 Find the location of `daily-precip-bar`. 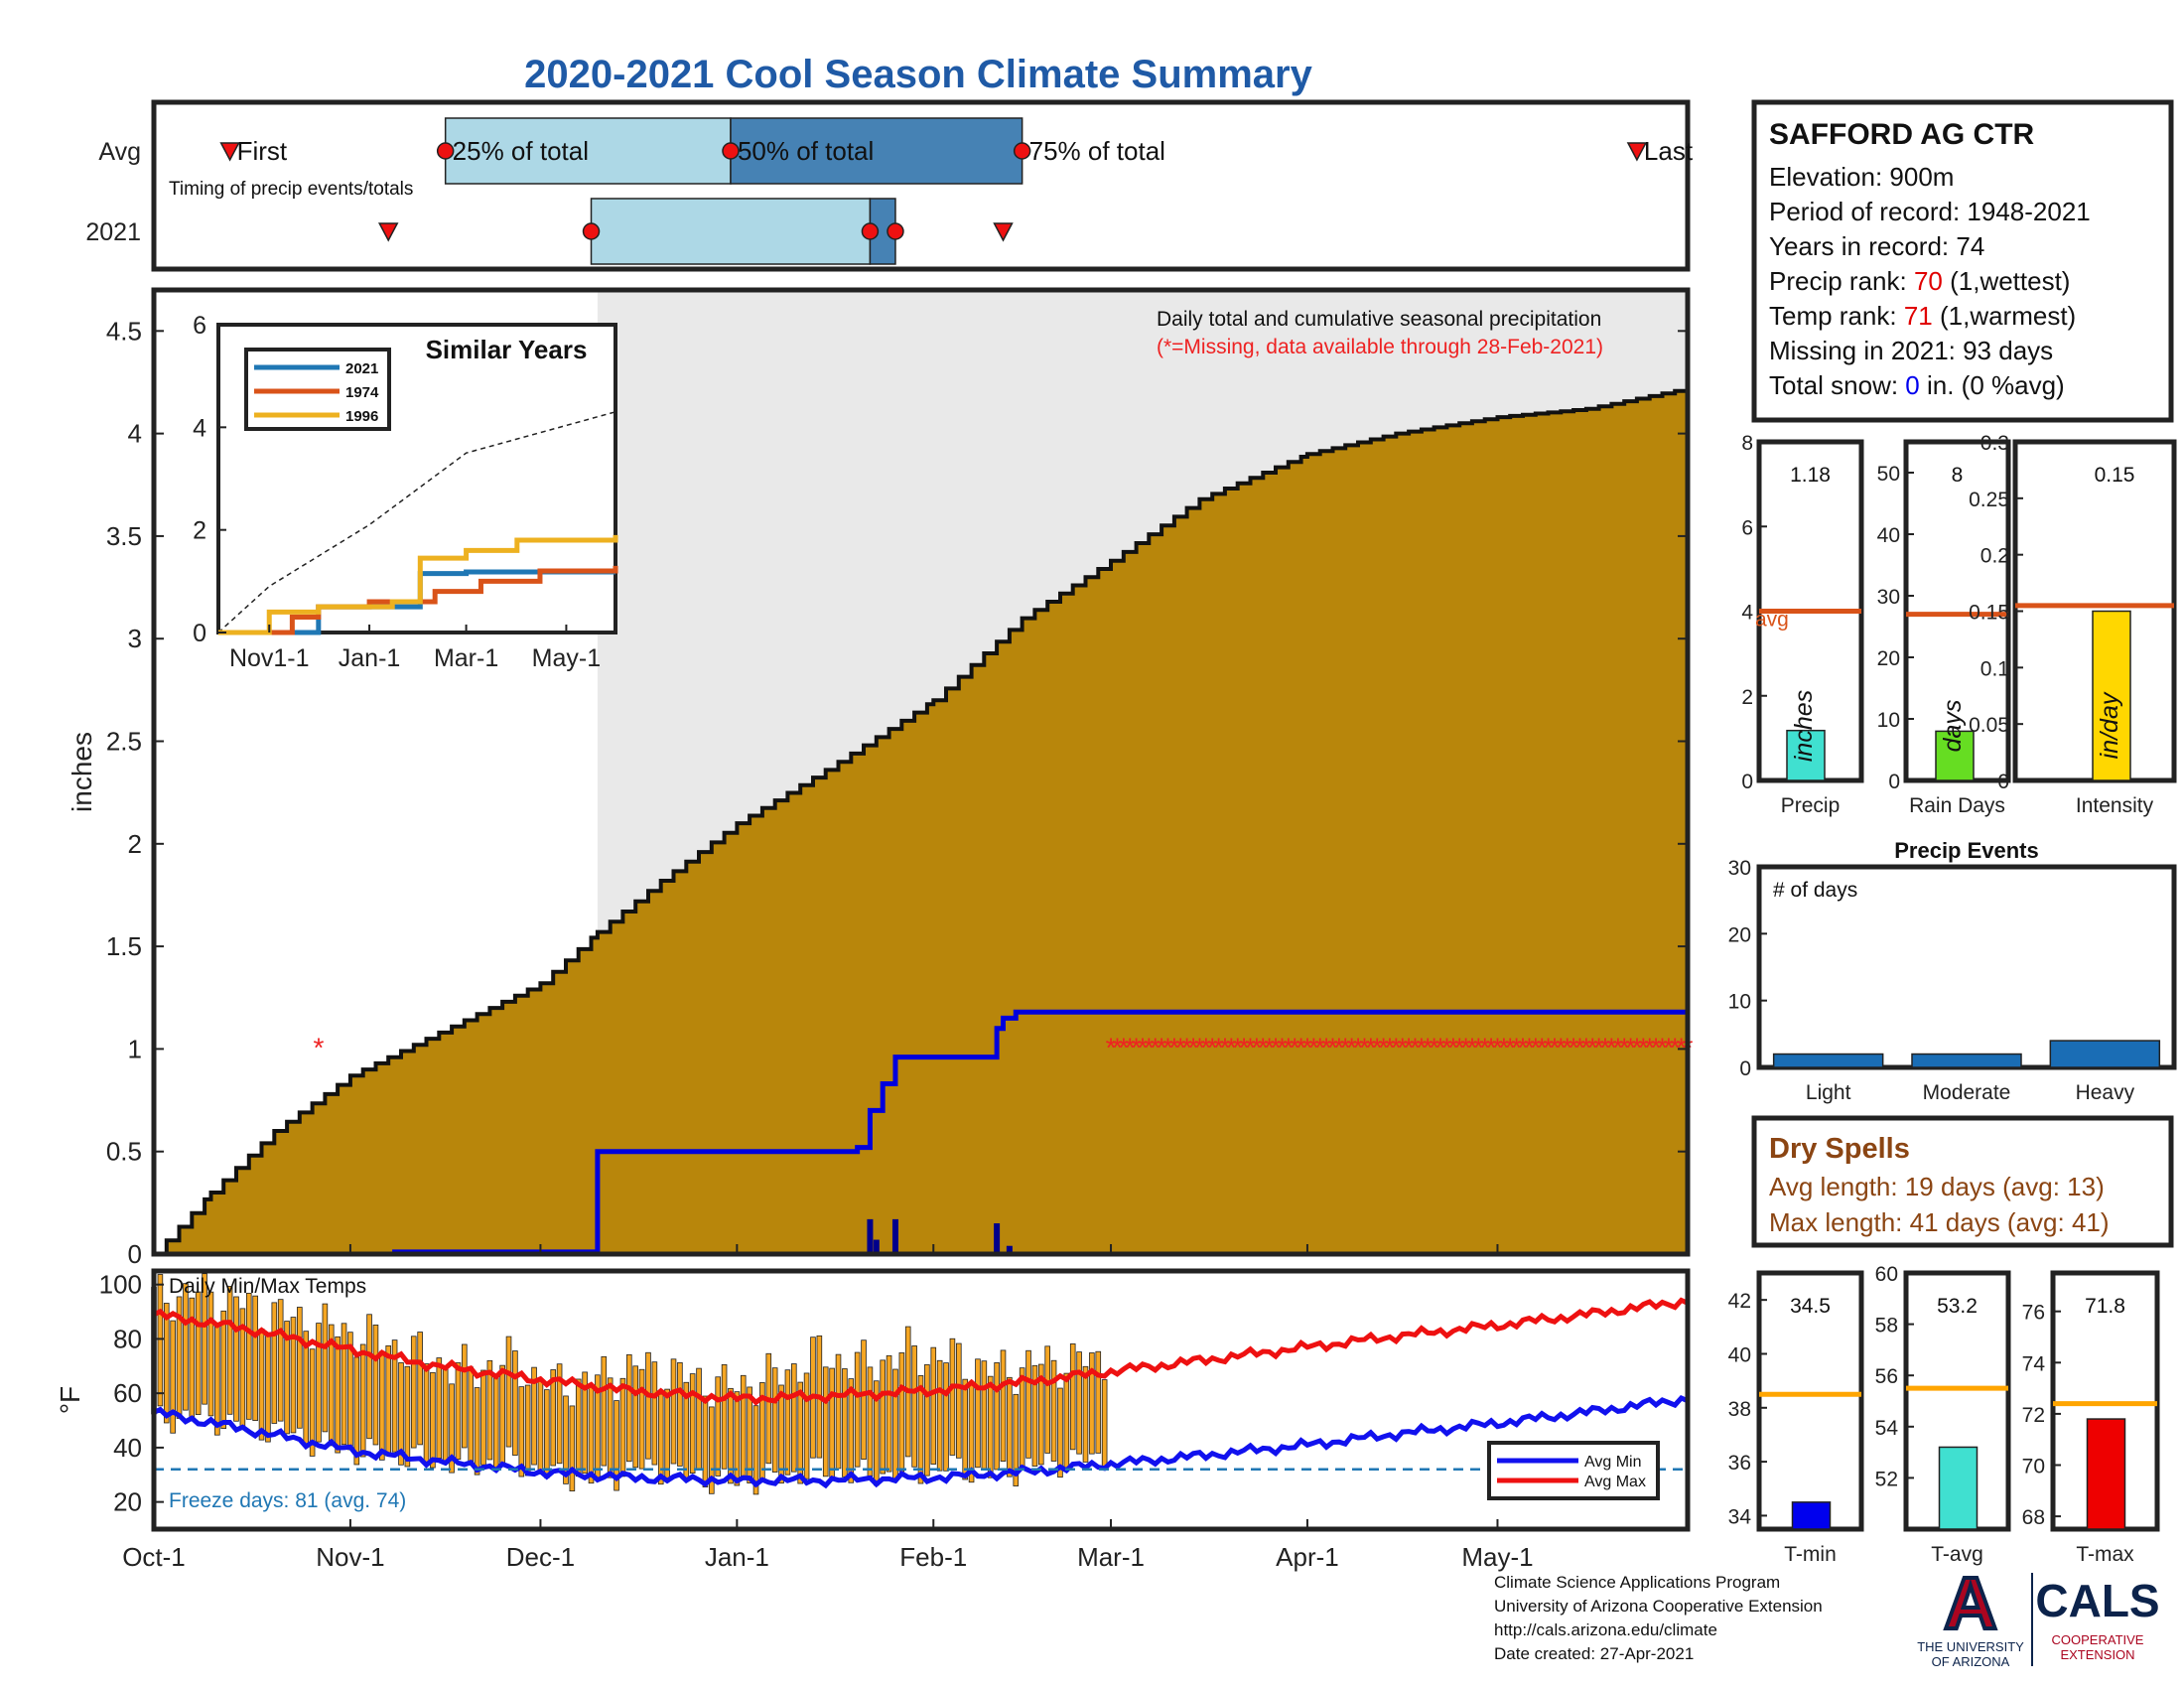

daily-precip-bar is located at coordinates (997, 1238).